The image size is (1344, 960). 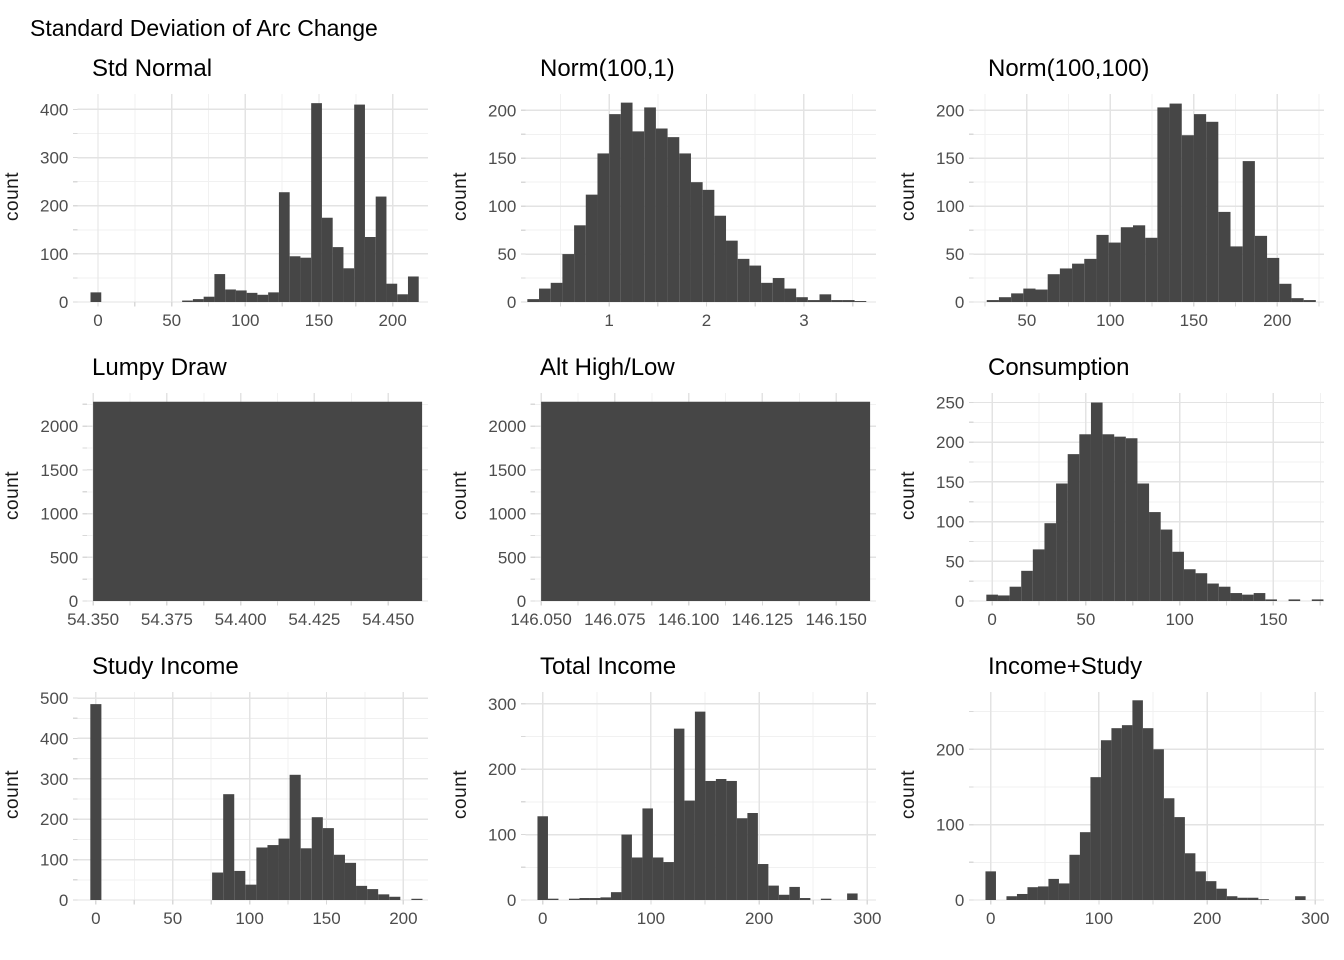 I want to click on panel-income-plus-study: Income+Study count 0 100 200 0 100 200 300, so click(x=1120, y=793).